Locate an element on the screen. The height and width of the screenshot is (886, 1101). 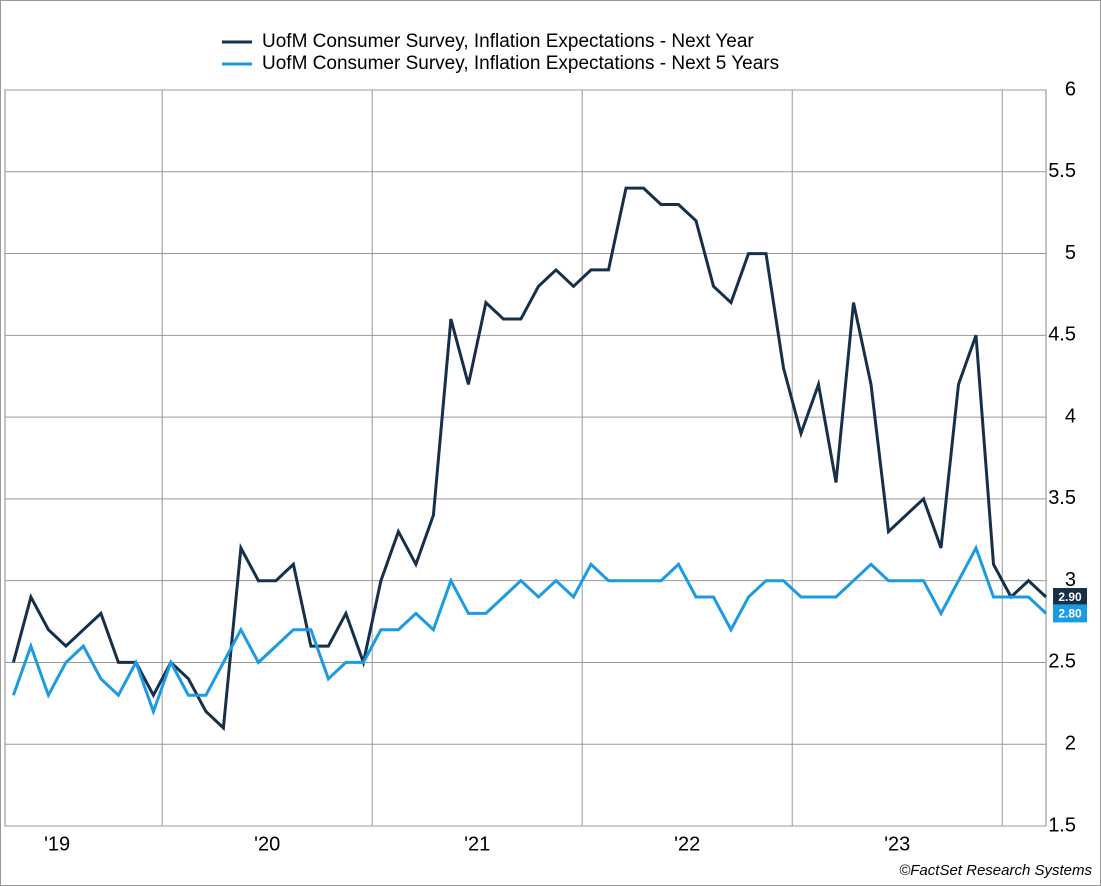
y-tick-label: 4.5 is located at coordinates (1062, 335).